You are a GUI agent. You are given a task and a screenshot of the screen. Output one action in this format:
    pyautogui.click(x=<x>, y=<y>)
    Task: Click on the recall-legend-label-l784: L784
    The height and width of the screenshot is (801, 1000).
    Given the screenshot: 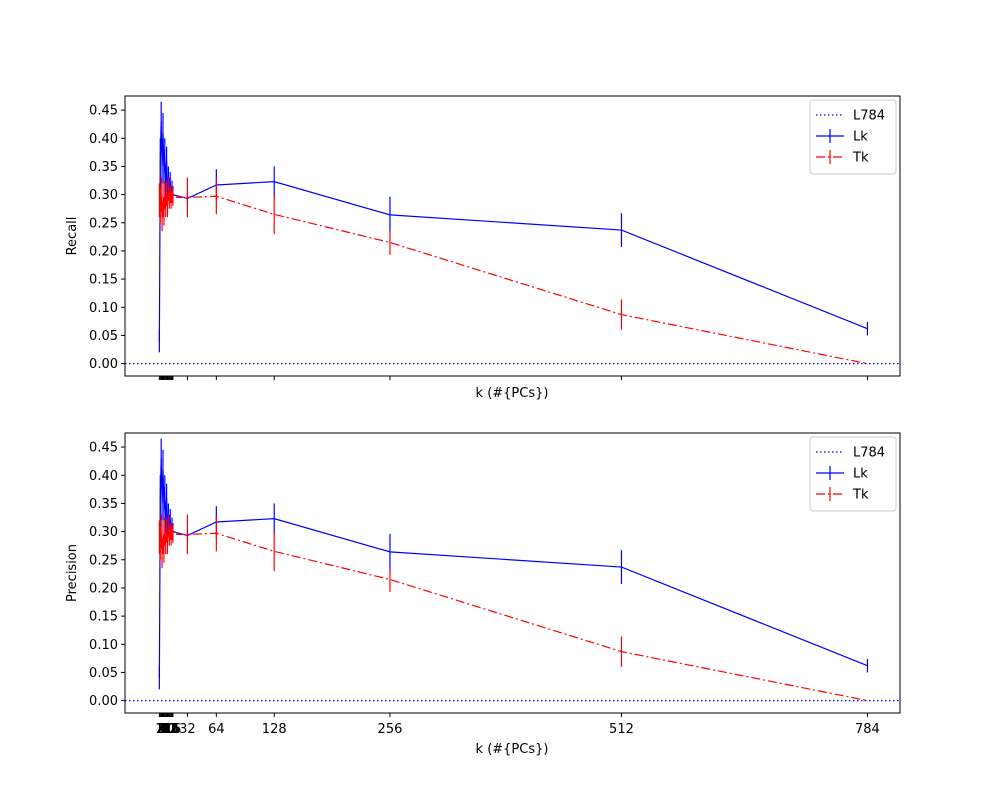 What is the action you would take?
    pyautogui.click(x=869, y=116)
    